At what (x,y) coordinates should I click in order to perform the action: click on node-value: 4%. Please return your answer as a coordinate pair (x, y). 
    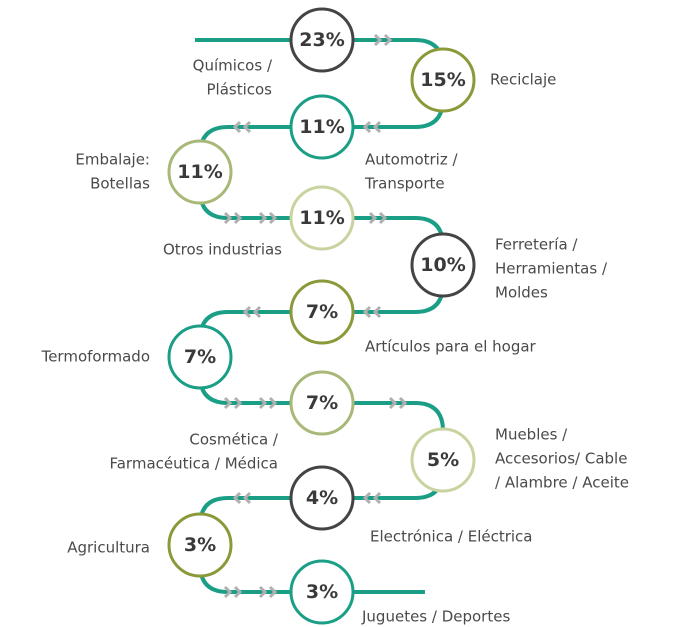
    Looking at the image, I should click on (322, 498).